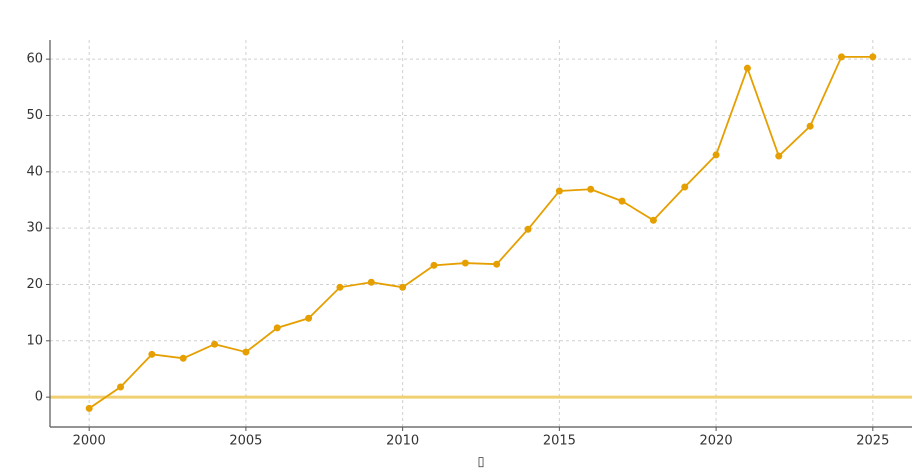  Describe the element at coordinates (716, 441) in the screenshot. I see `x-tick-label: 2020` at that location.